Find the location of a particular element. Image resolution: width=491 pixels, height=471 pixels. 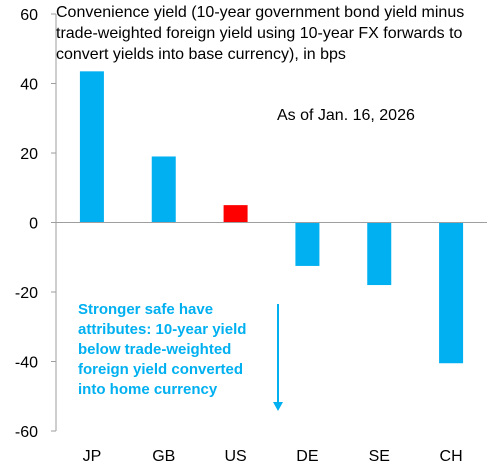

y-tick-label: 20 is located at coordinates (29, 154).